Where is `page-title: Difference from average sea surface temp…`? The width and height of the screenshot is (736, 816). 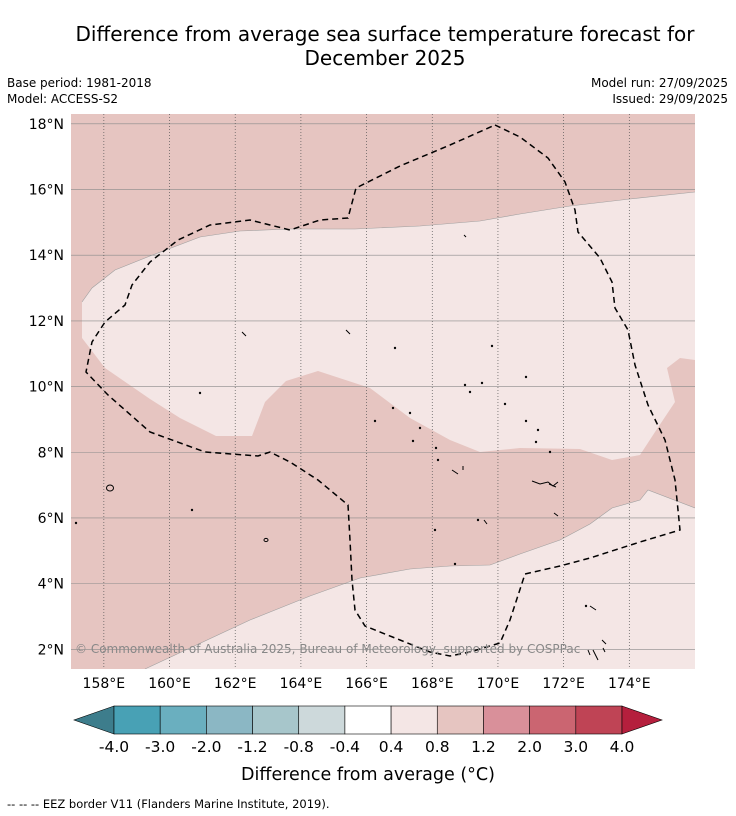
page-title: Difference from average sea surface temp… is located at coordinates (385, 46).